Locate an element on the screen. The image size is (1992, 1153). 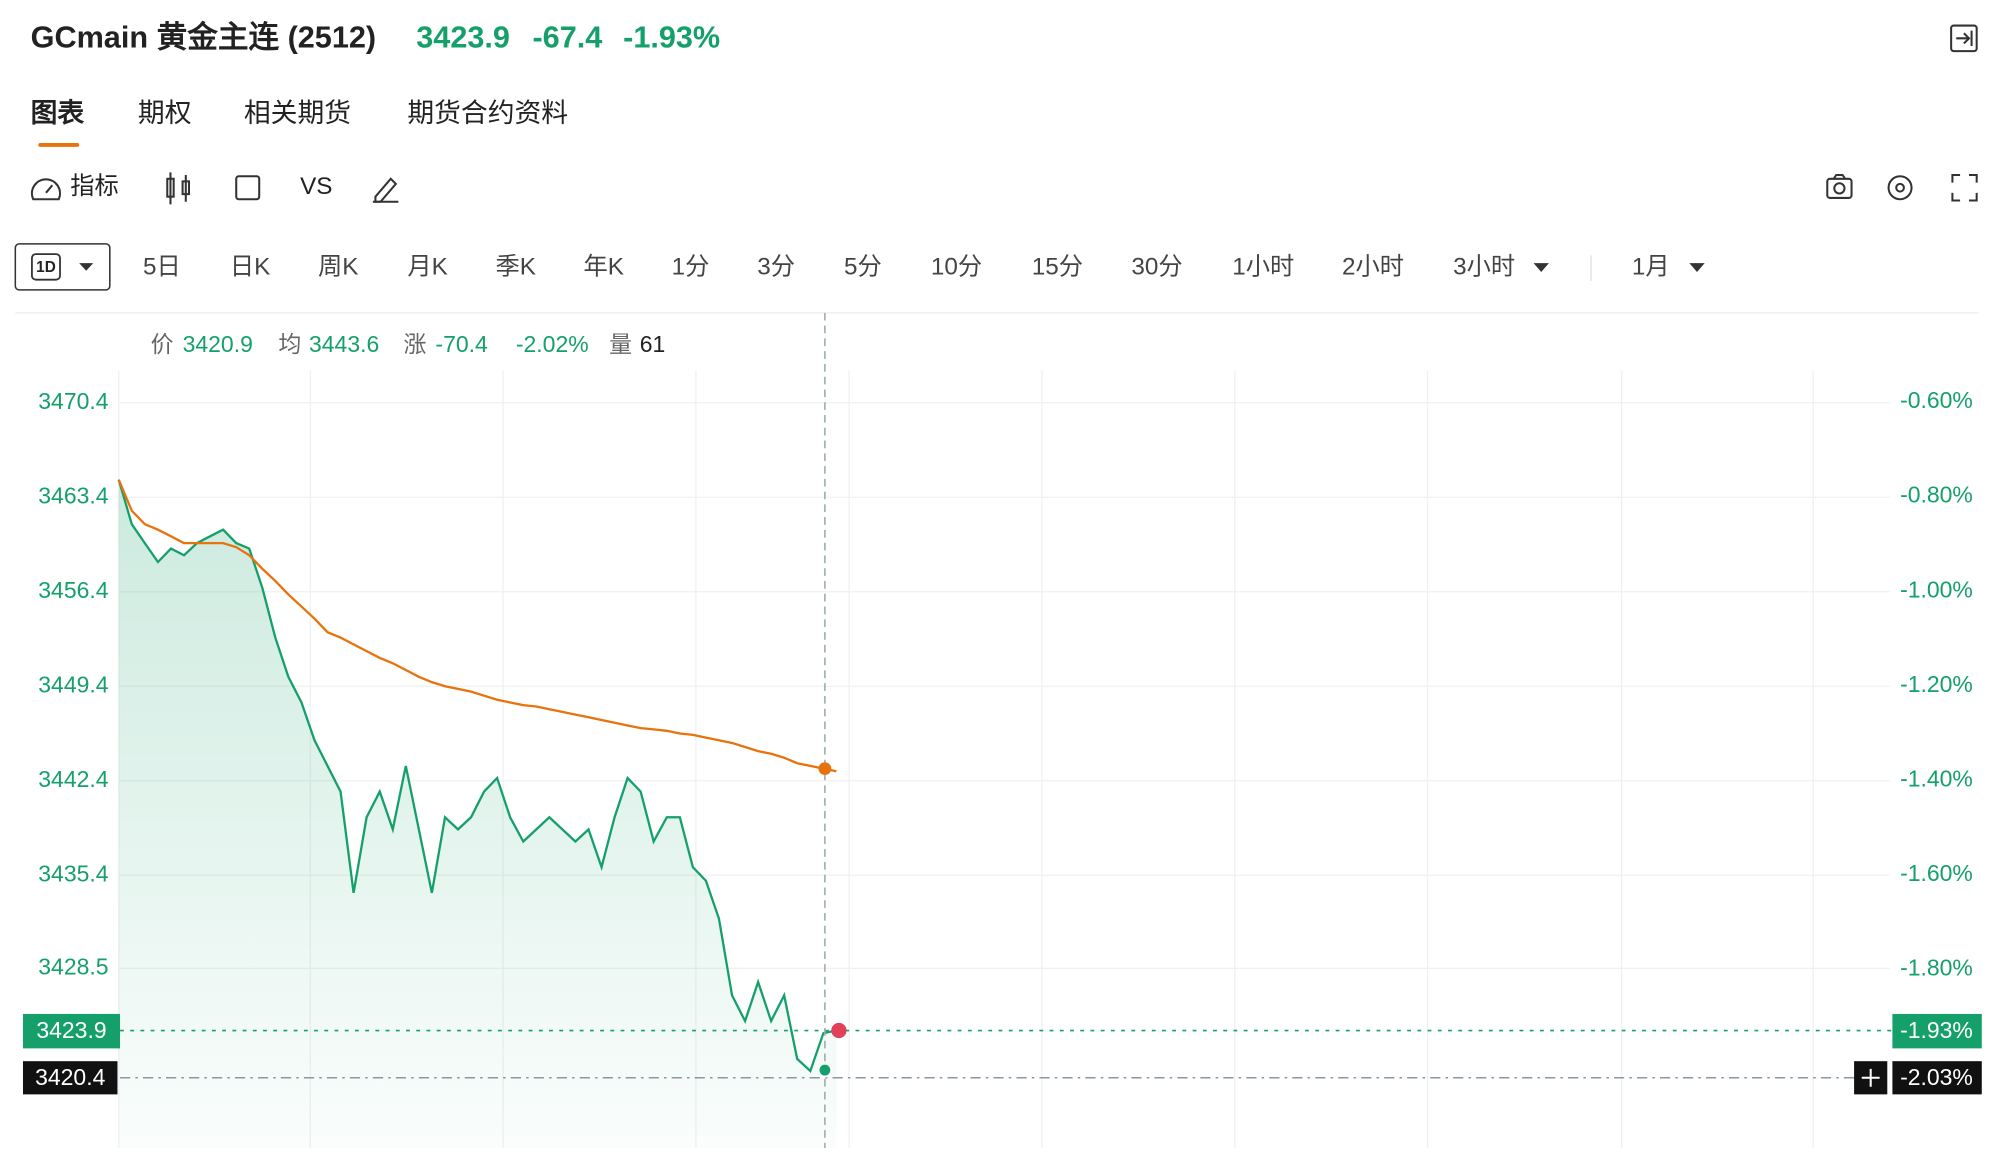
range-select: 1月 is located at coordinates (1651, 267).